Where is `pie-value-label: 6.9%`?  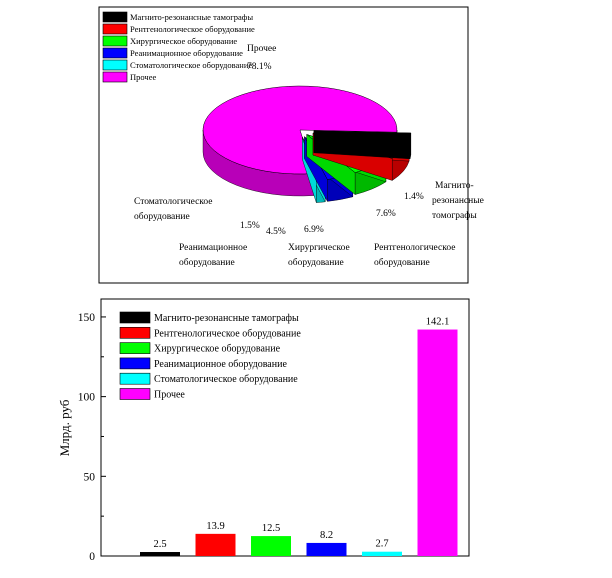 pie-value-label: 6.9% is located at coordinates (314, 230).